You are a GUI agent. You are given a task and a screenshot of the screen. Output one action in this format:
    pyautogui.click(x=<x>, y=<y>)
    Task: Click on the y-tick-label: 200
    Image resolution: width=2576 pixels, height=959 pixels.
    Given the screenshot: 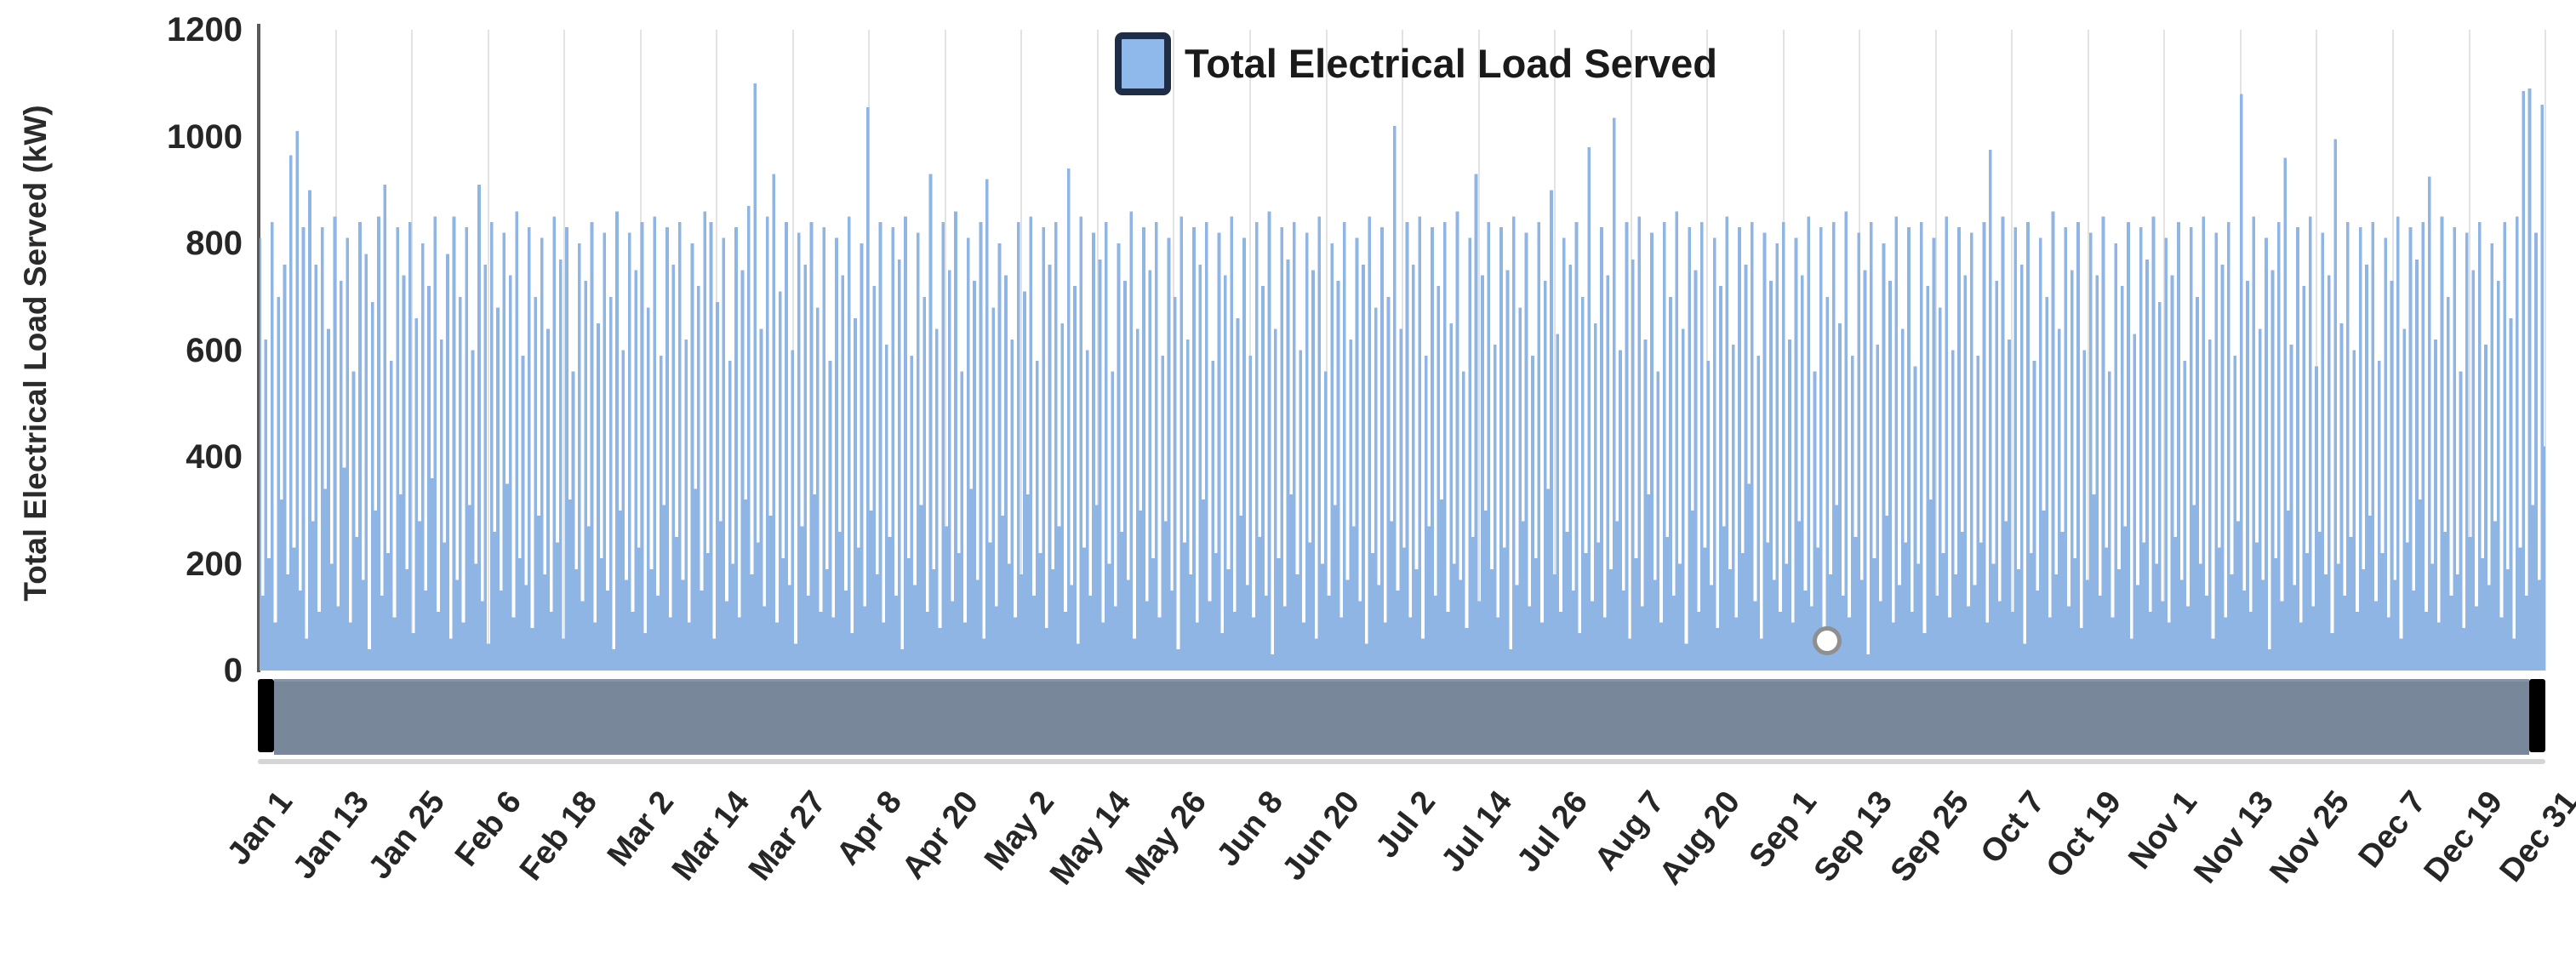 What is the action you would take?
    pyautogui.click(x=214, y=564)
    